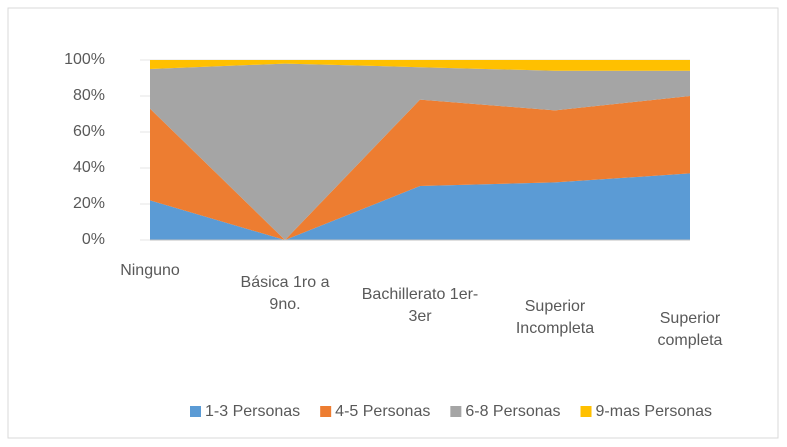 This screenshot has height=447, width=787. Describe the element at coordinates (84, 59) in the screenshot. I see `y-tick-label: 100%` at that location.